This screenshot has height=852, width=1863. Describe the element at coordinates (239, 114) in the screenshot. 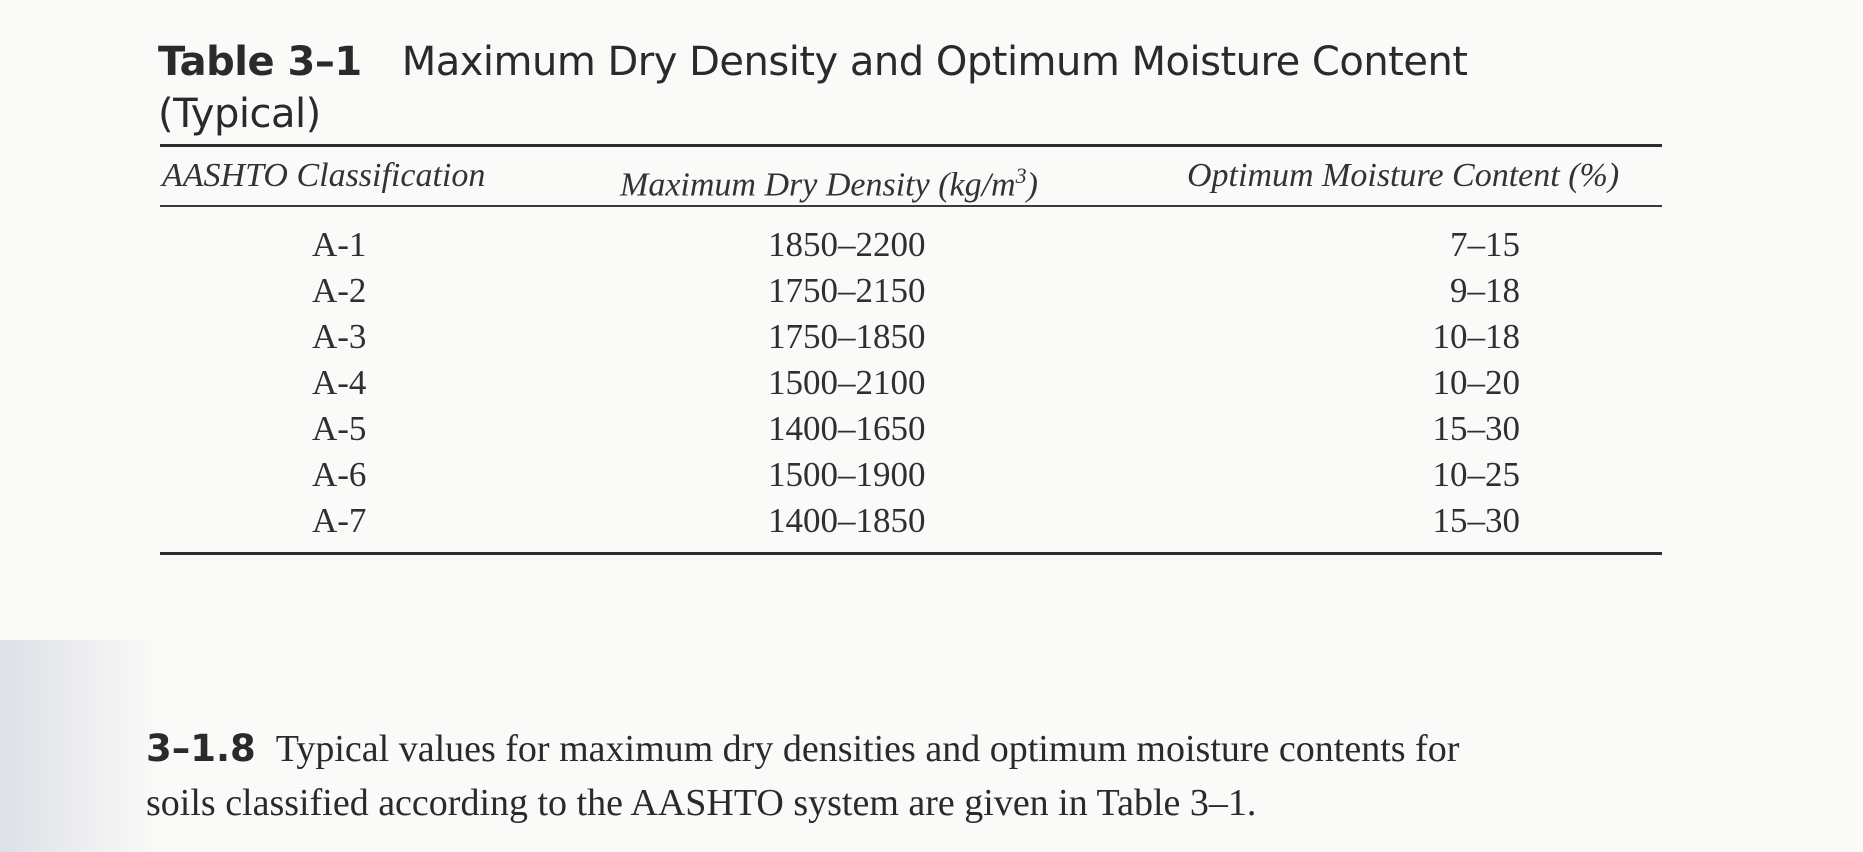

I see `table-title-line2: (Typical)` at that location.